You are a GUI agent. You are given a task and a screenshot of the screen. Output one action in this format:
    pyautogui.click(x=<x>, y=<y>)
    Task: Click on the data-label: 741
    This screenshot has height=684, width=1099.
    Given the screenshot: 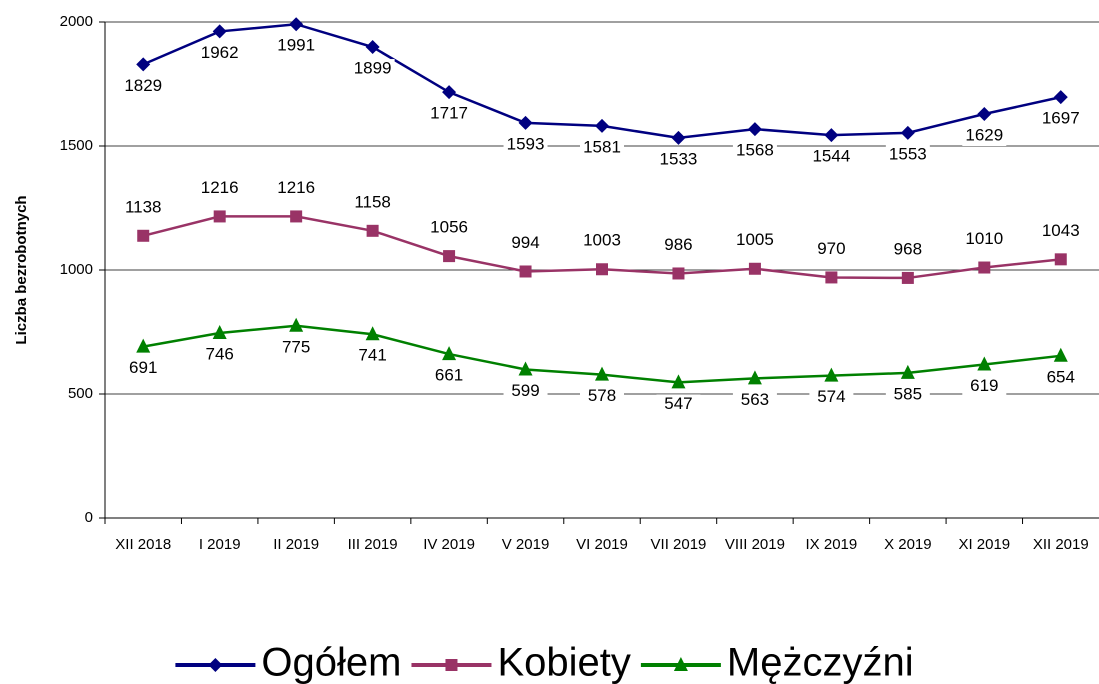 What is the action you would take?
    pyautogui.click(x=372, y=355)
    